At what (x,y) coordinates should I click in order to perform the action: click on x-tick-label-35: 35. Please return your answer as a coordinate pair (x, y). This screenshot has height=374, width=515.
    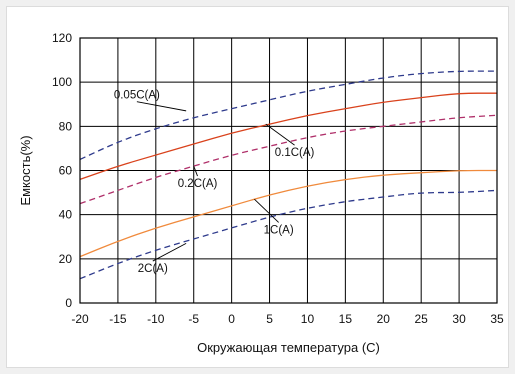
    Looking at the image, I should click on (497, 319).